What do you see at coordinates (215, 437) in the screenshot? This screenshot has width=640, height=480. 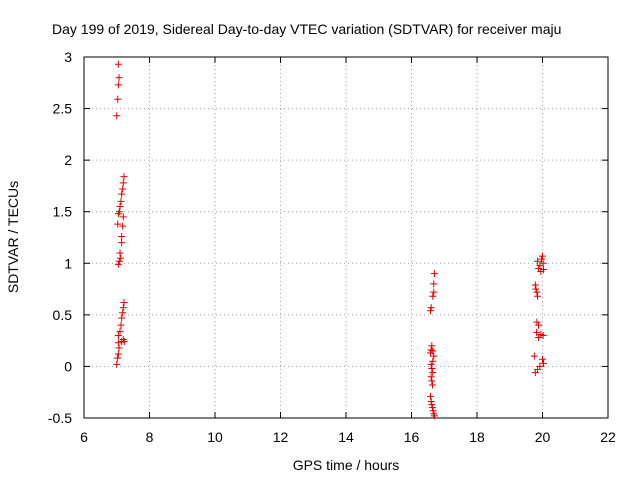 I see `x-tick-label: 10` at bounding box center [215, 437].